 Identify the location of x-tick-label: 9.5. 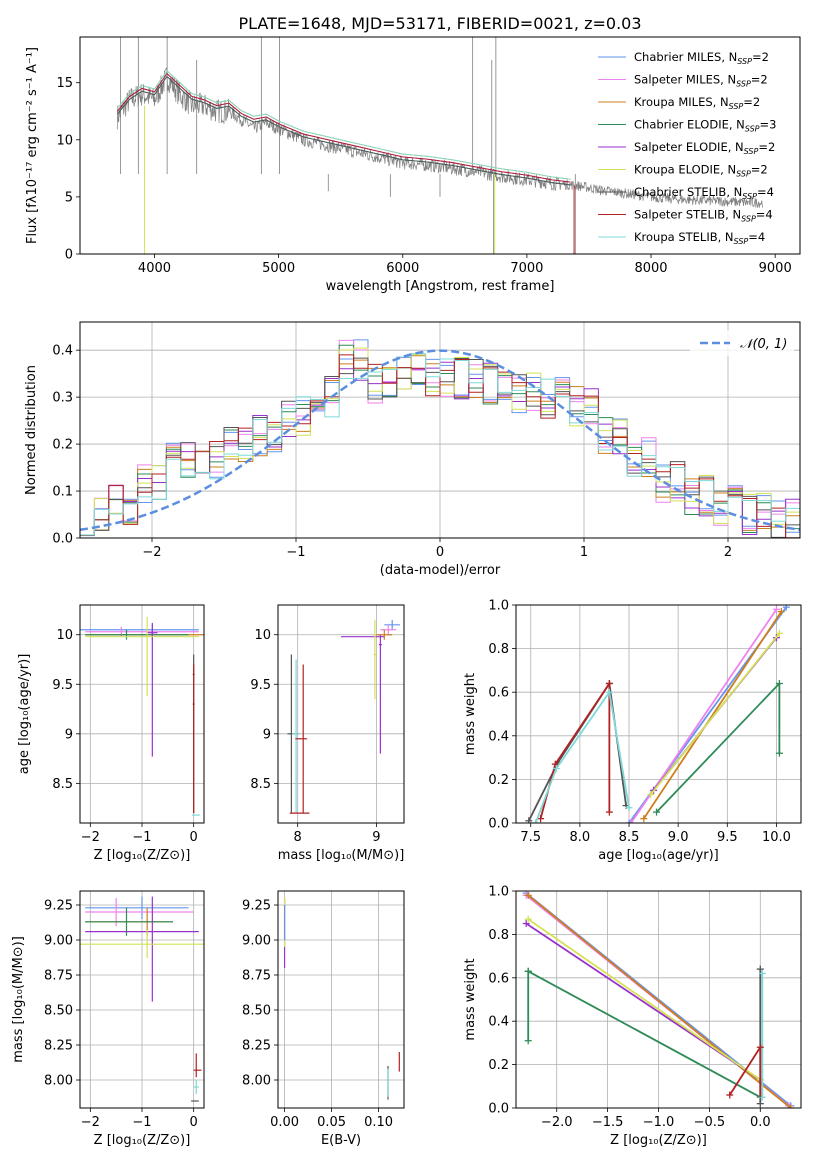
(727, 837).